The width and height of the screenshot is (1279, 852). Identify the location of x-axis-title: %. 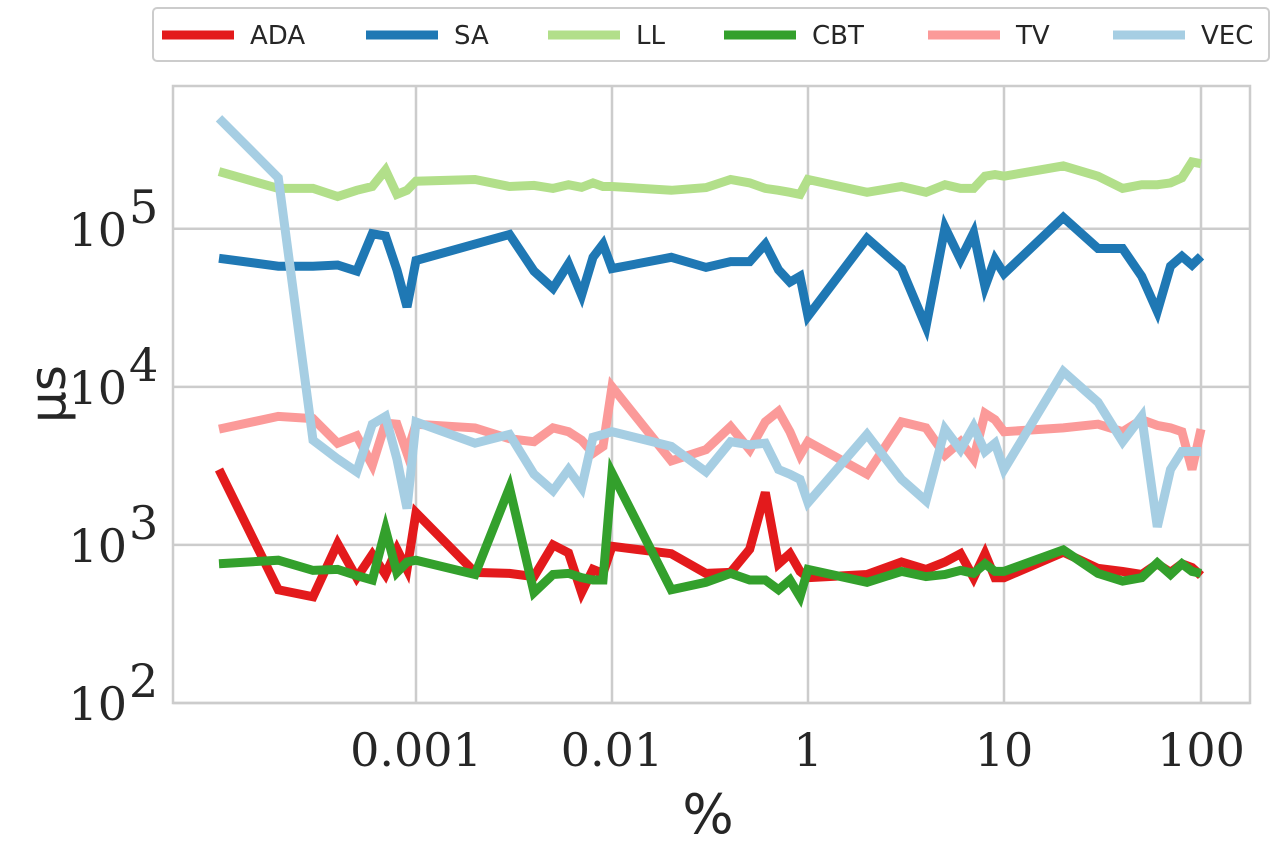
(707, 814).